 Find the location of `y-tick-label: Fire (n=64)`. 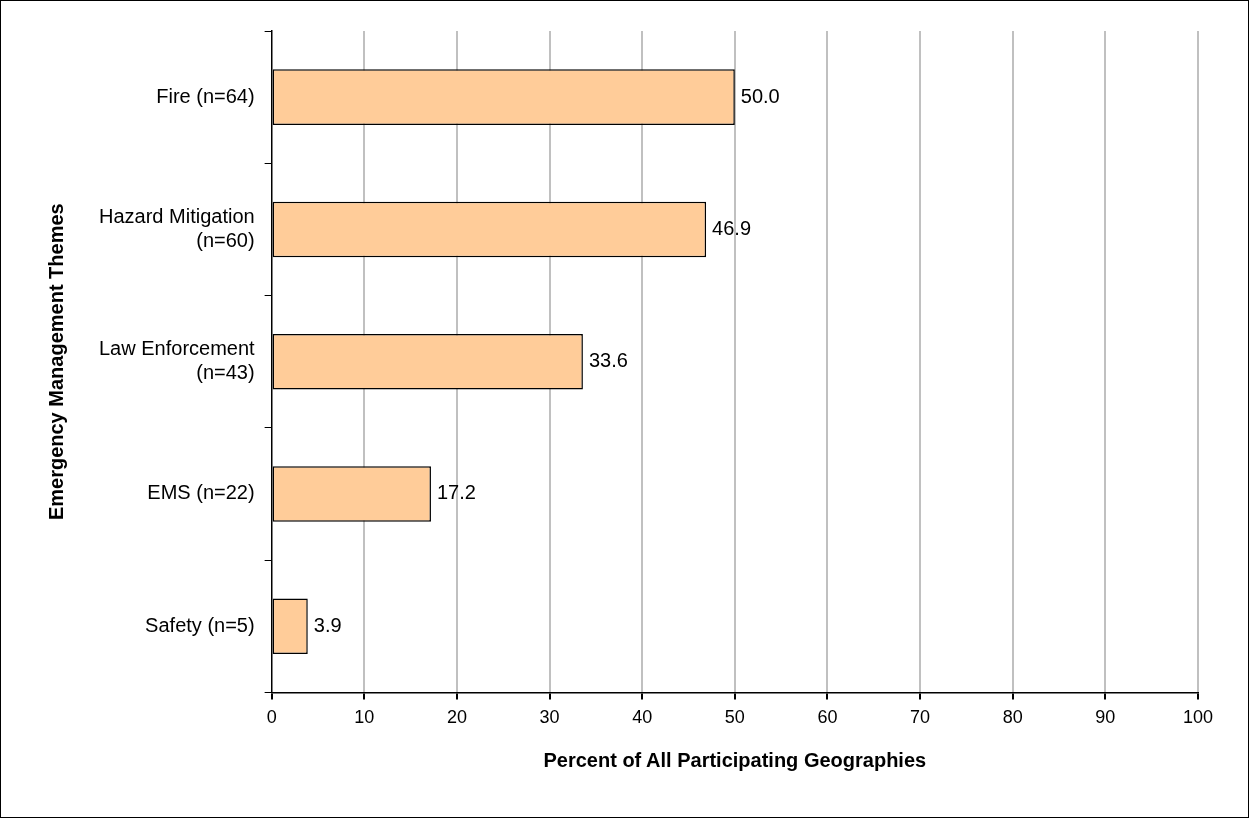

y-tick-label: Fire (n=64) is located at coordinates (205, 95).